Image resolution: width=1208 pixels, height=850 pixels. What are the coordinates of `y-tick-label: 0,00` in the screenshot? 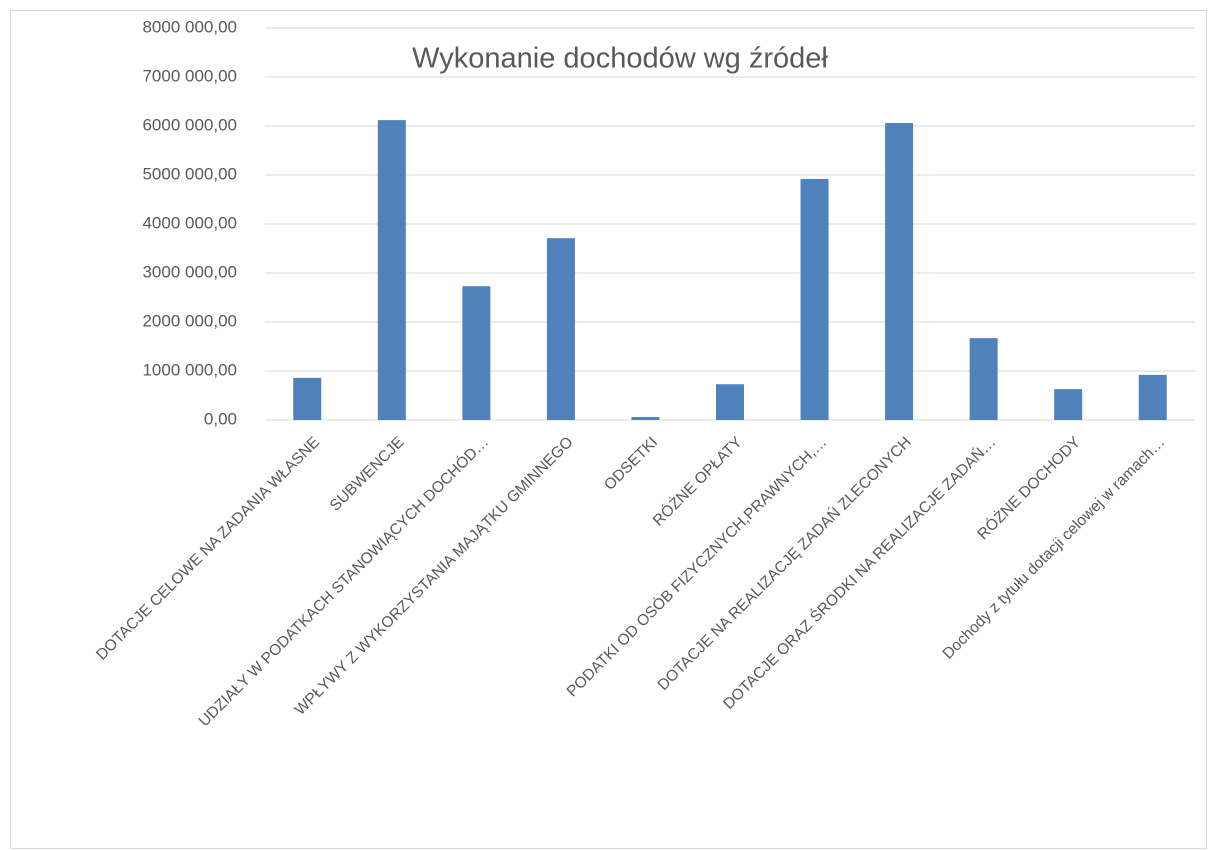 It's located at (220, 418).